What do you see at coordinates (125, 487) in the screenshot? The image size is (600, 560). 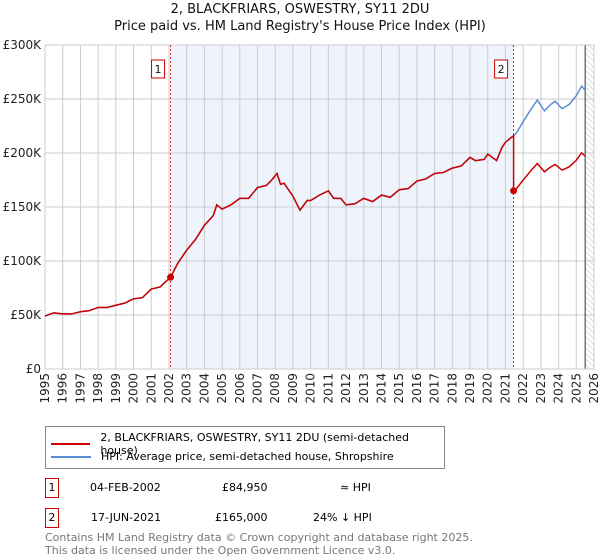 I see `sale-date: 04-FEB-2002` at bounding box center [125, 487].